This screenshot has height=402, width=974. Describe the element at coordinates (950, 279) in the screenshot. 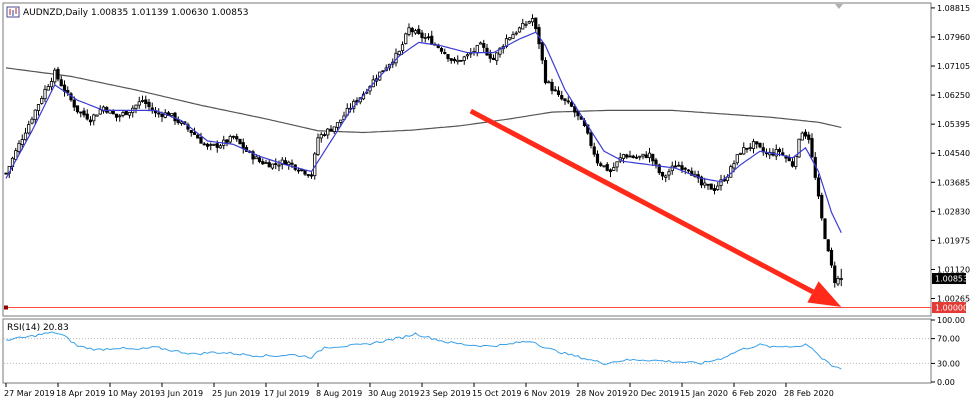

I see `current-price-badge: 1.00853` at that location.